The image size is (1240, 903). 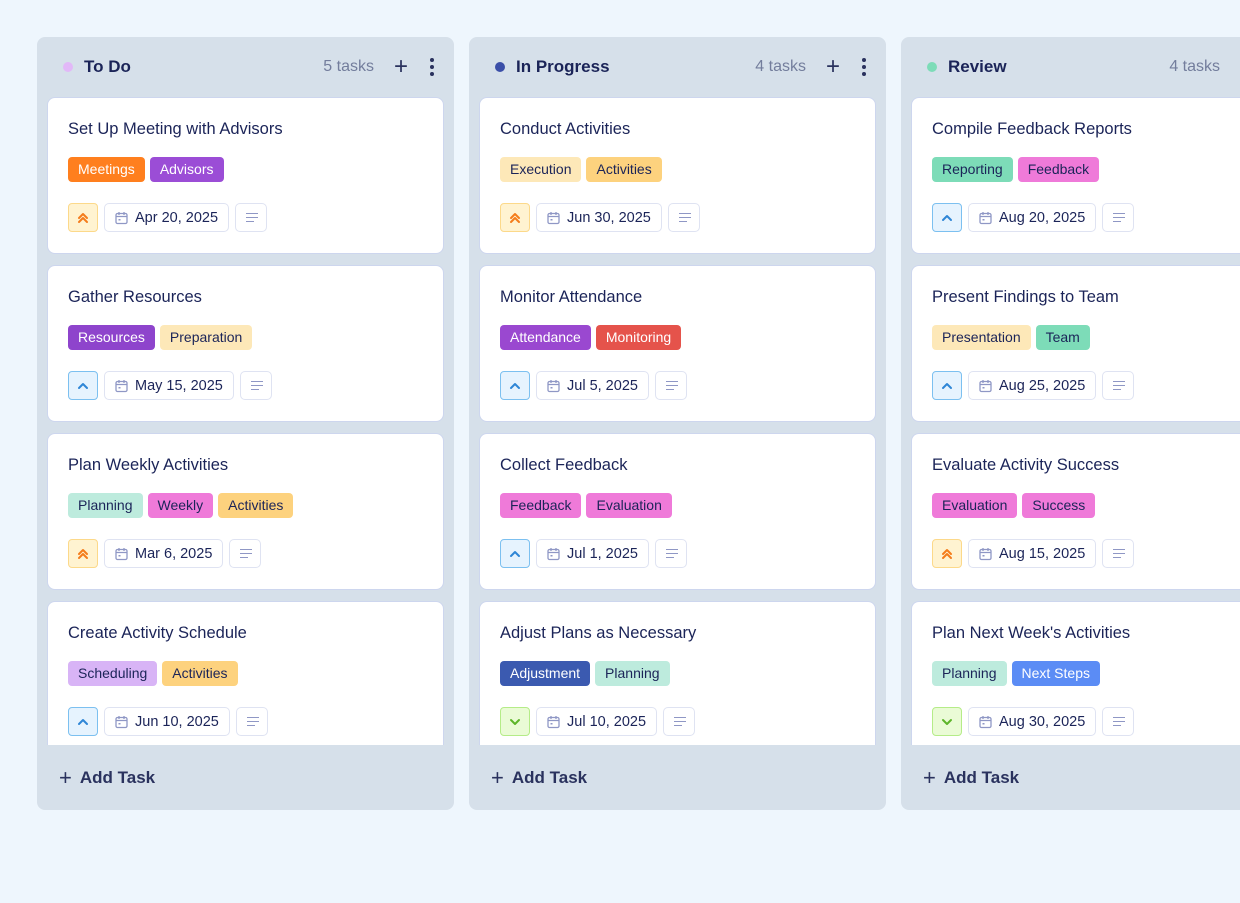 I want to click on due-date: Jul 1, 2025, so click(x=592, y=553).